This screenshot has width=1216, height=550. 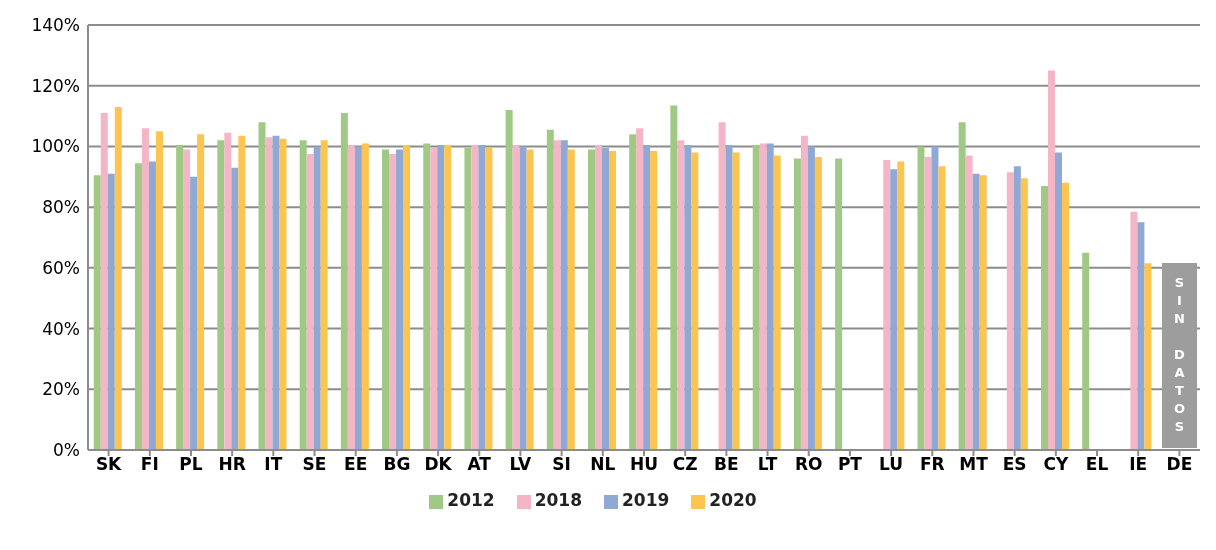 What do you see at coordinates (808, 464) in the screenshot?
I see `x-tick-label: RO` at bounding box center [808, 464].